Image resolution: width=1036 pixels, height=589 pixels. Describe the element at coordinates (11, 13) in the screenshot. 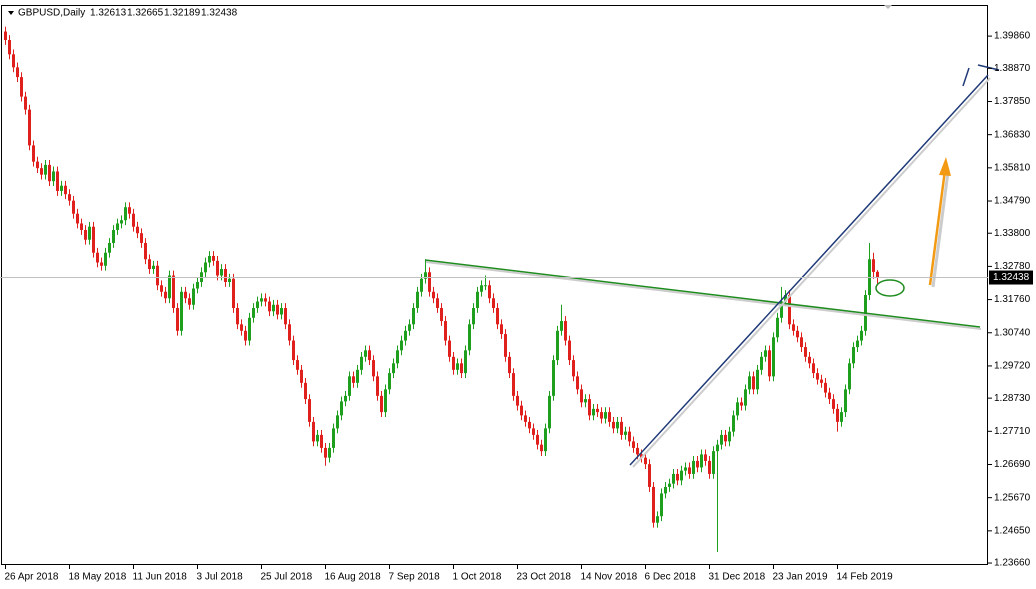

I see `menu-triangle` at that location.